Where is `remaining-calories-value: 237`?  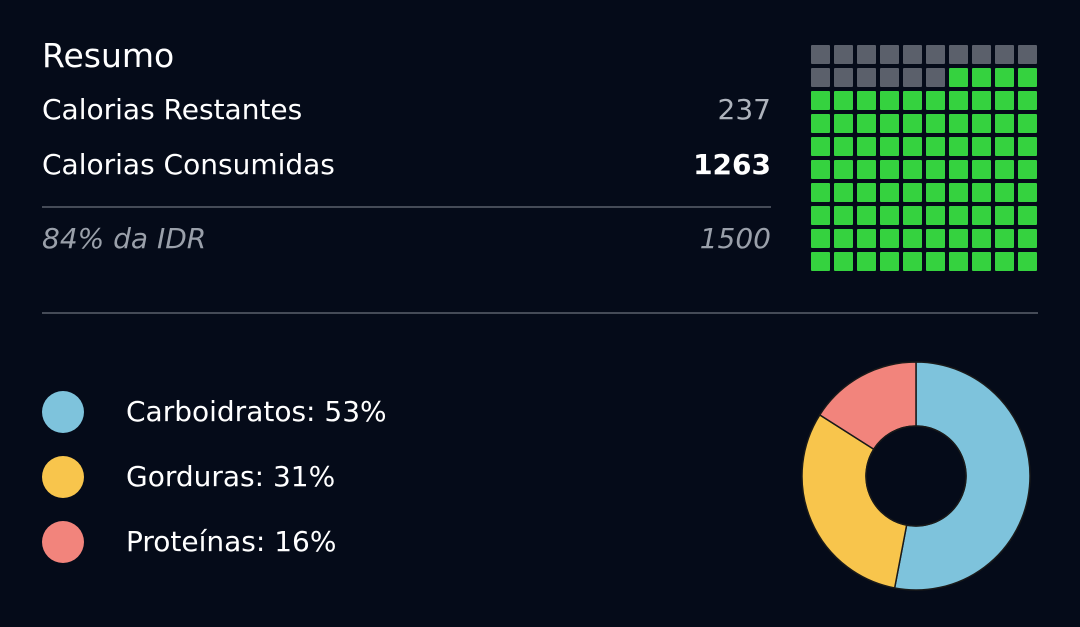
remaining-calories-value: 237 is located at coordinates (744, 109).